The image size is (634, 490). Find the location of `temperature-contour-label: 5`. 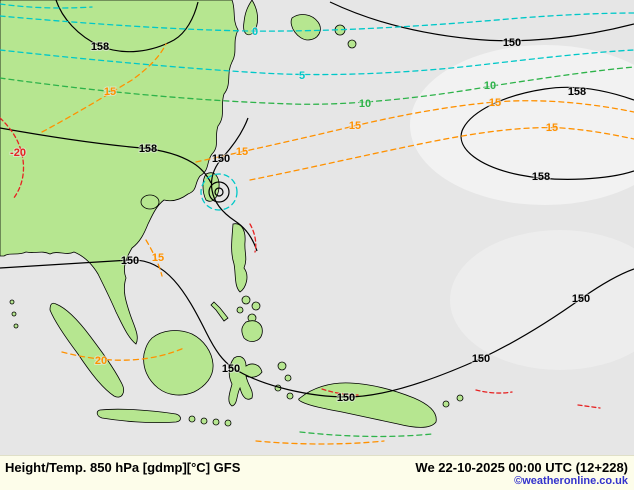

temperature-contour-label: 5 is located at coordinates (302, 76).